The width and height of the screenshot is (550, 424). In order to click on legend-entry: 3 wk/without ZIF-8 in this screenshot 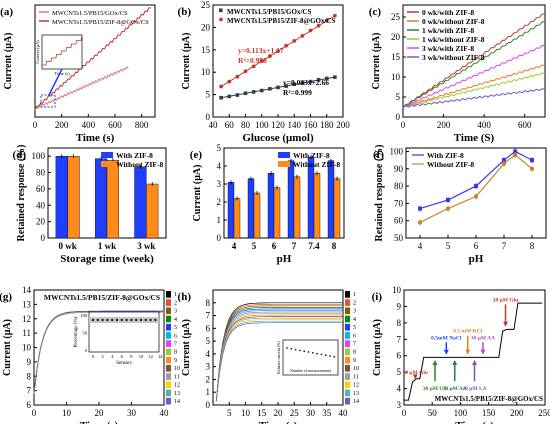, I will do `click(453, 57)`.